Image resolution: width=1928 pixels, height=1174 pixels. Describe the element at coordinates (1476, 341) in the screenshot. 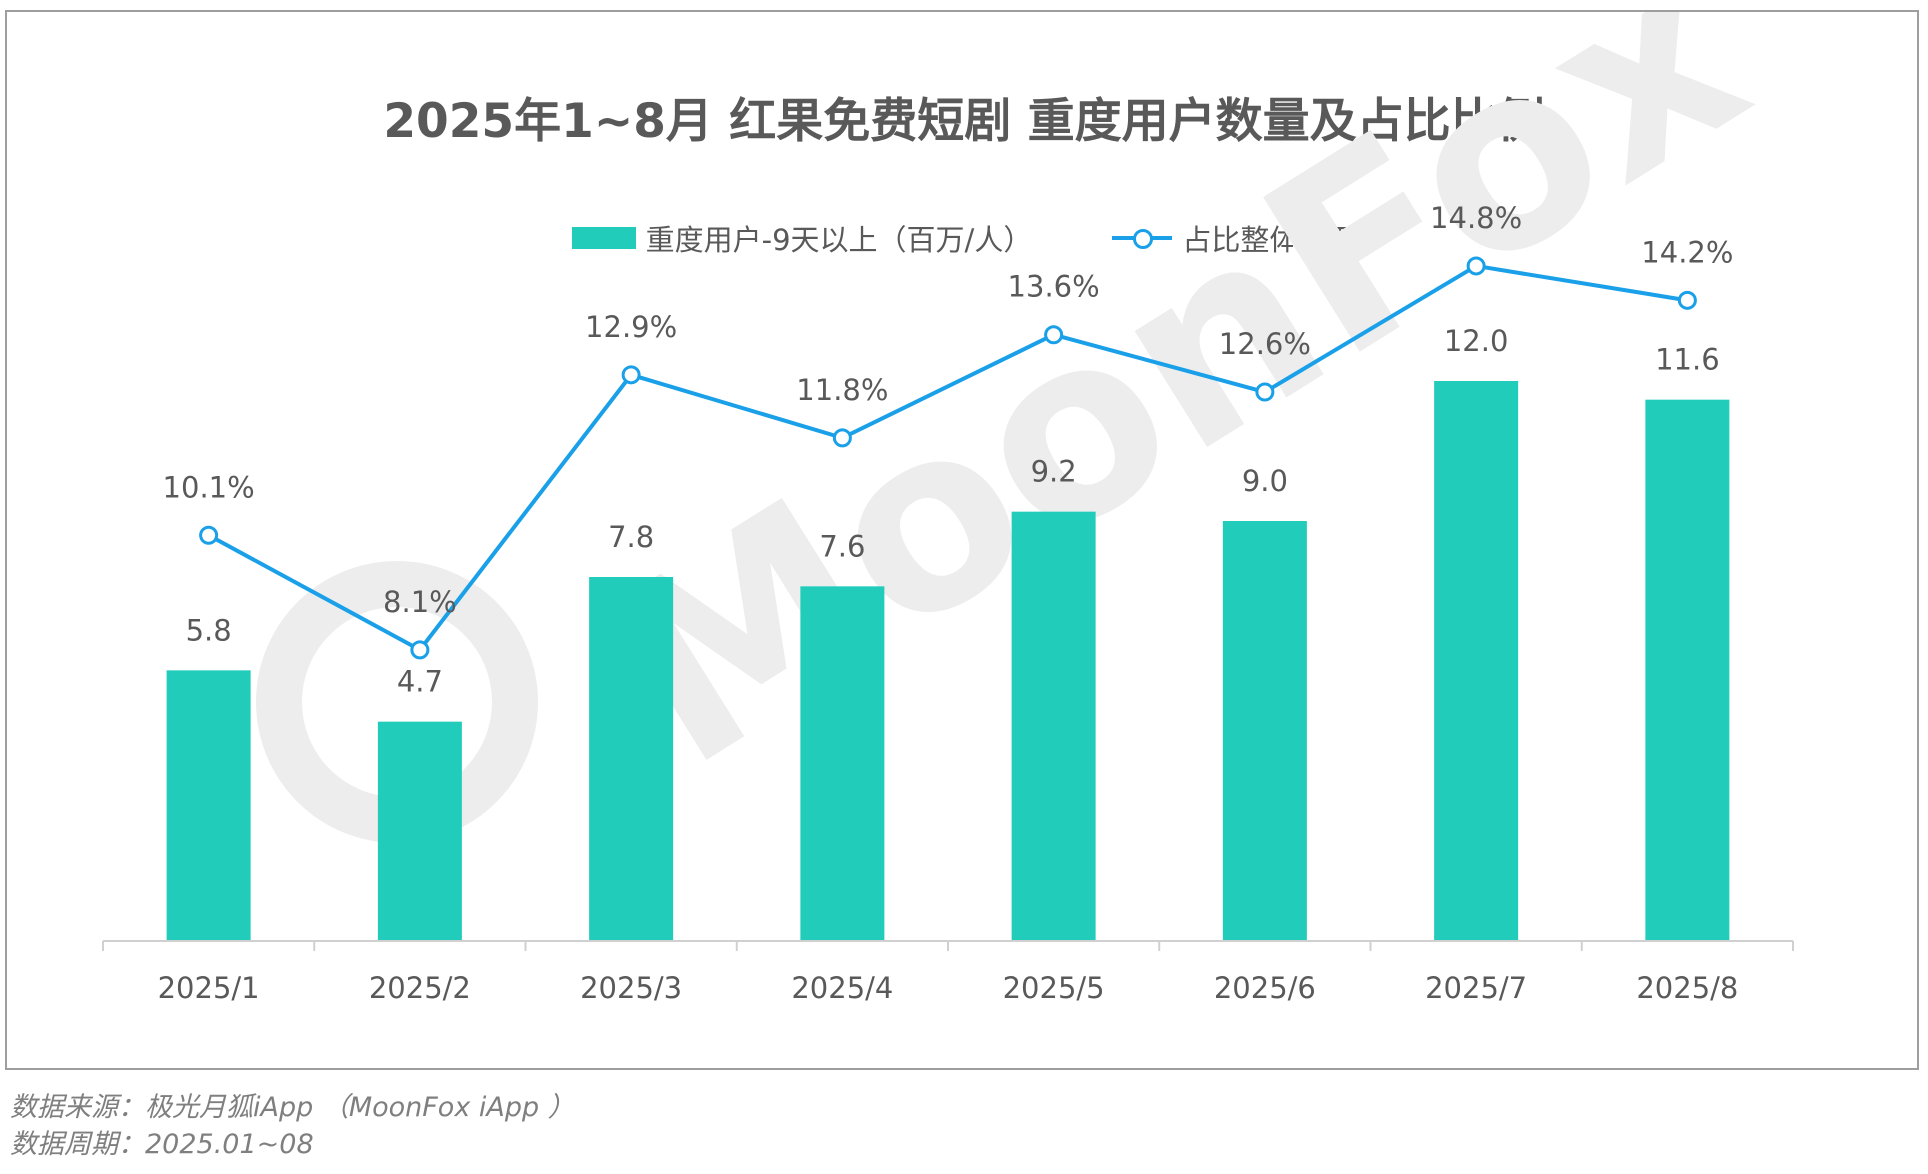

I see `bar-value-label: 12.0` at that location.